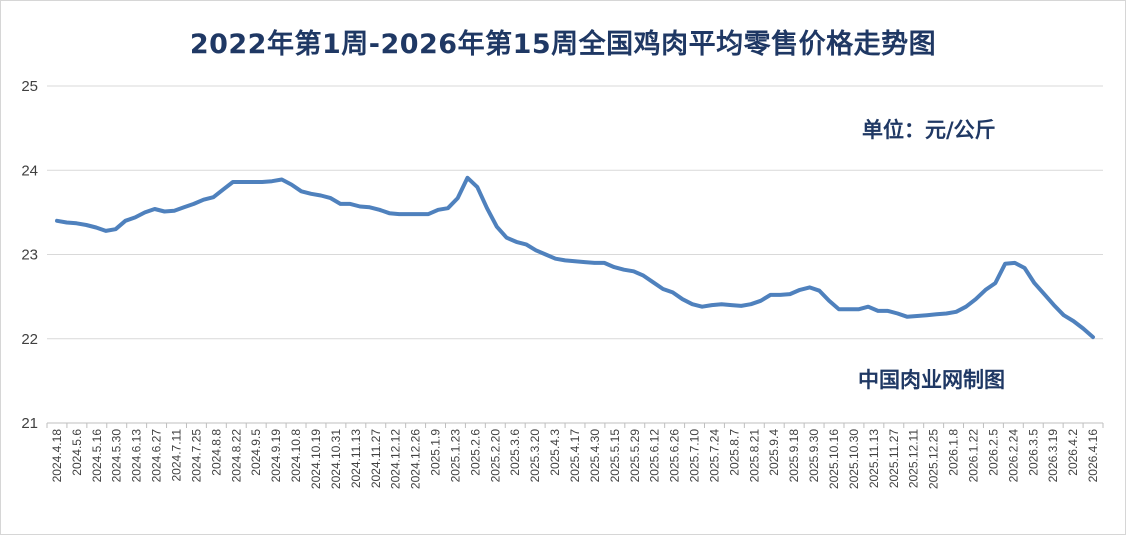 This screenshot has height=535, width=1126. Describe the element at coordinates (894, 458) in the screenshot. I see `x-tick-label: 2025.11.27` at that location.